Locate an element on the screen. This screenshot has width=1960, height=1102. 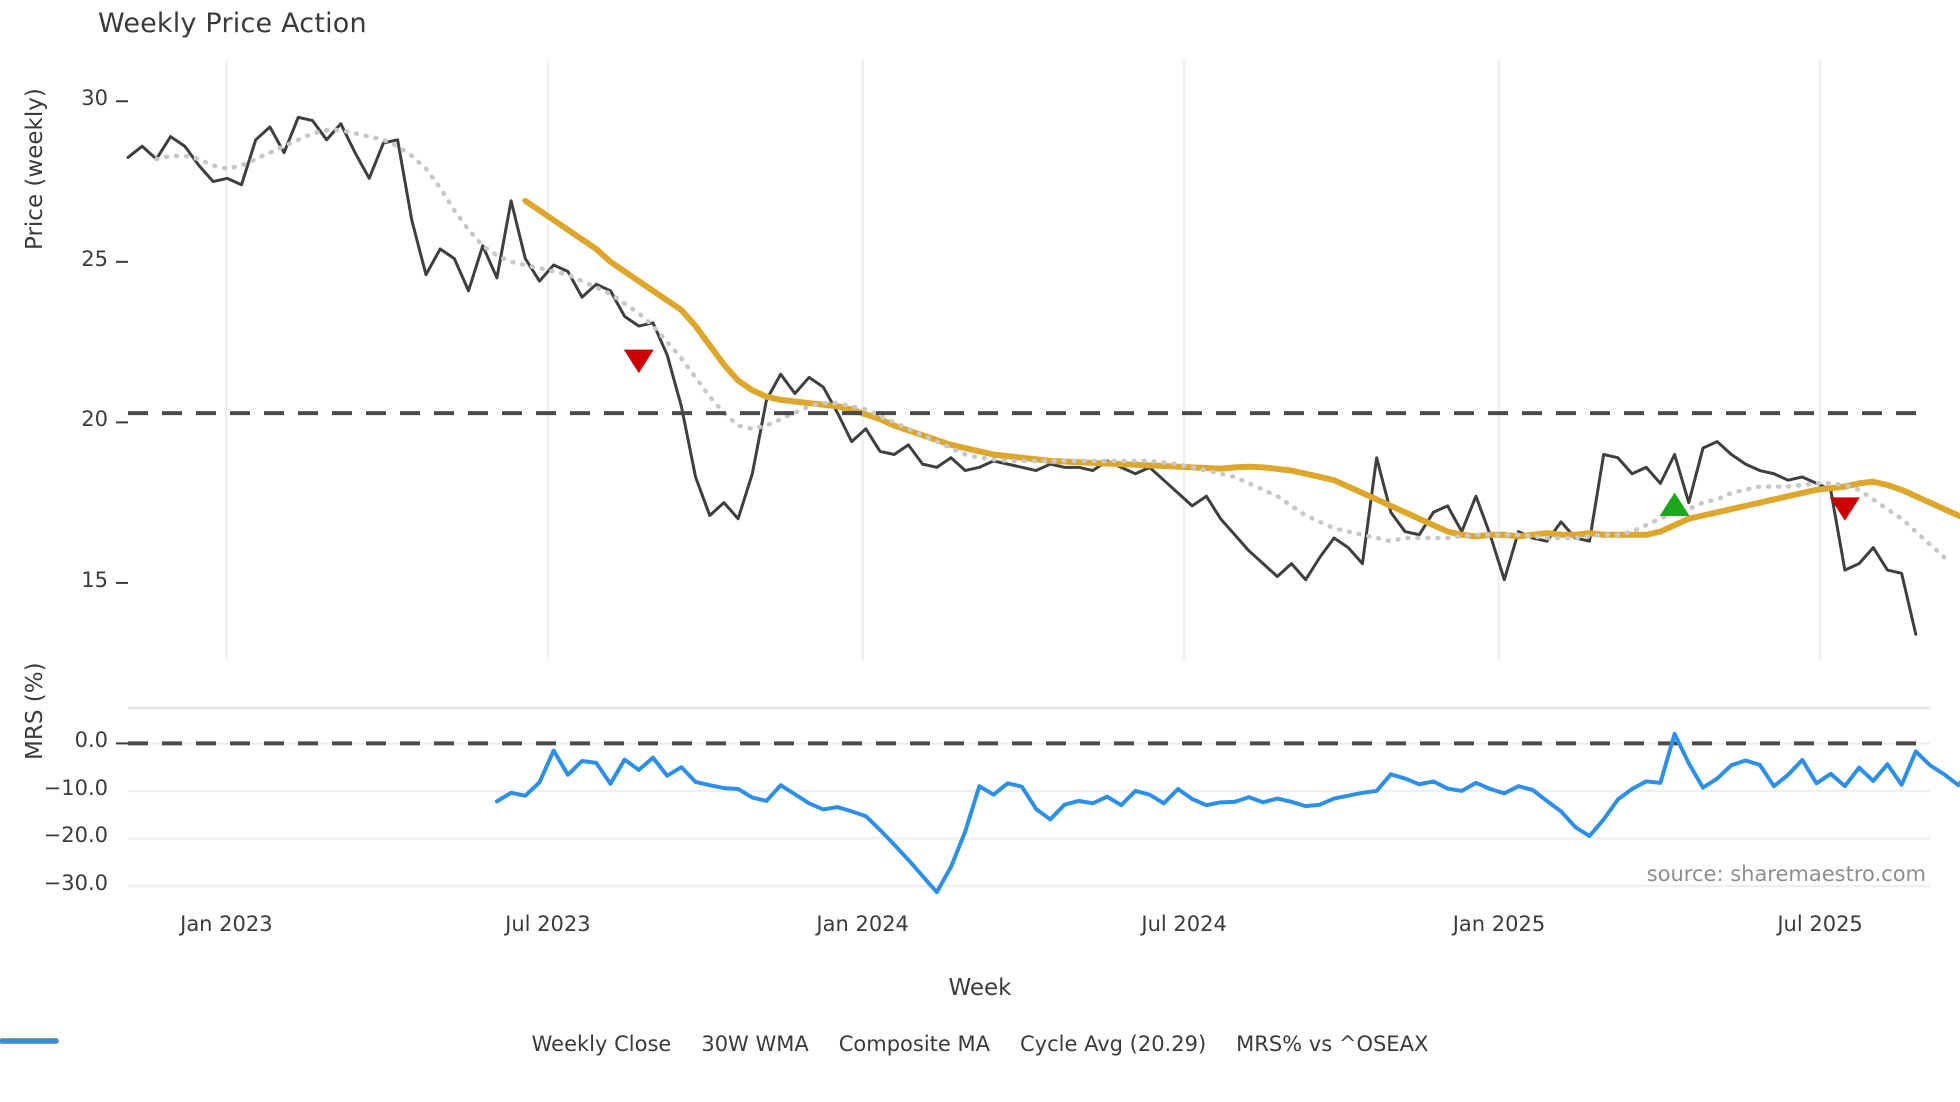
mrs-series-line is located at coordinates (1227, 813).